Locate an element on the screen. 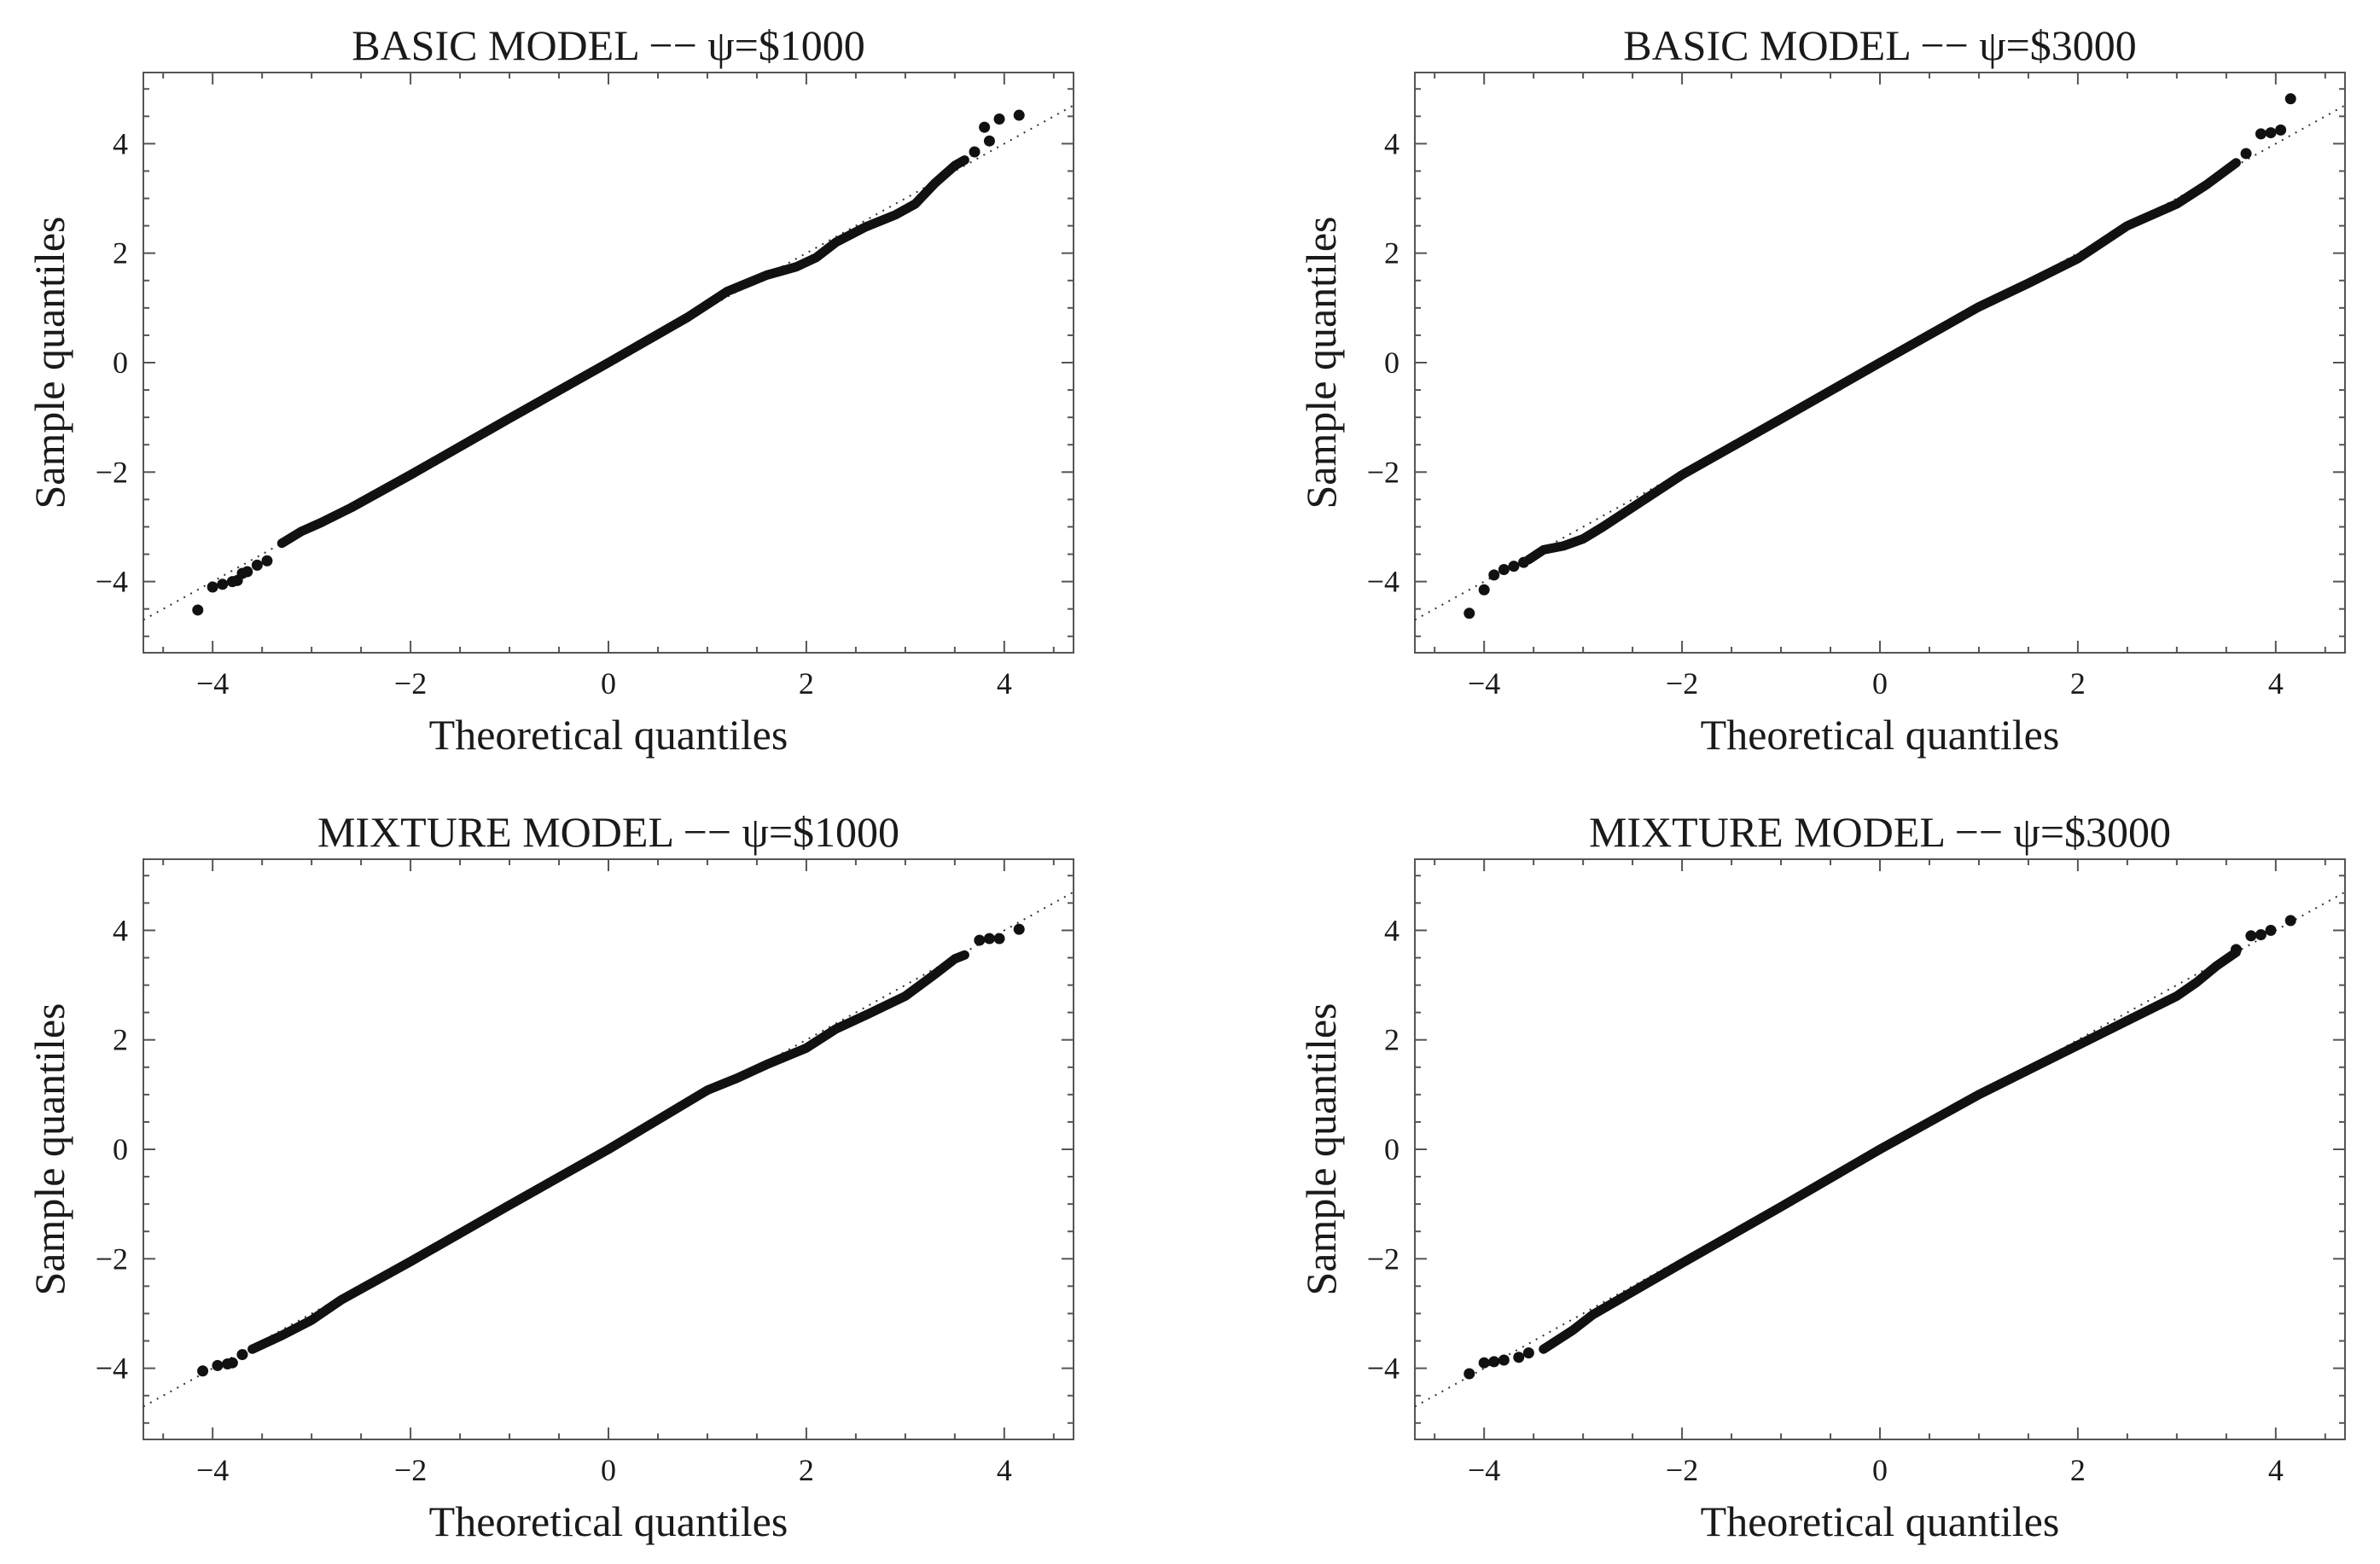 The width and height of the screenshot is (2380, 1564). panel-title: MIXTURE MODEL −− ψ=$1000 is located at coordinates (608, 832).